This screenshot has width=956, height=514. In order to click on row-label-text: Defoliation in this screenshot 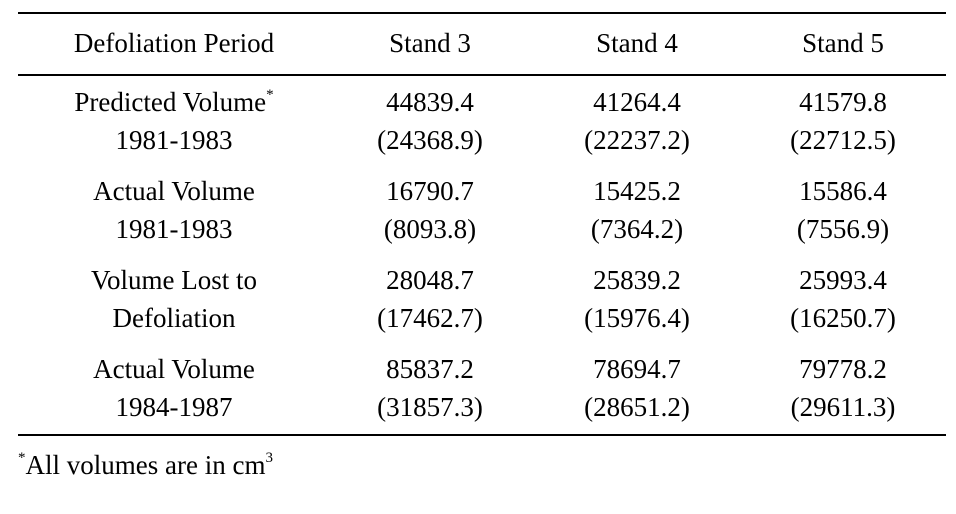, I will do `click(174, 318)`.